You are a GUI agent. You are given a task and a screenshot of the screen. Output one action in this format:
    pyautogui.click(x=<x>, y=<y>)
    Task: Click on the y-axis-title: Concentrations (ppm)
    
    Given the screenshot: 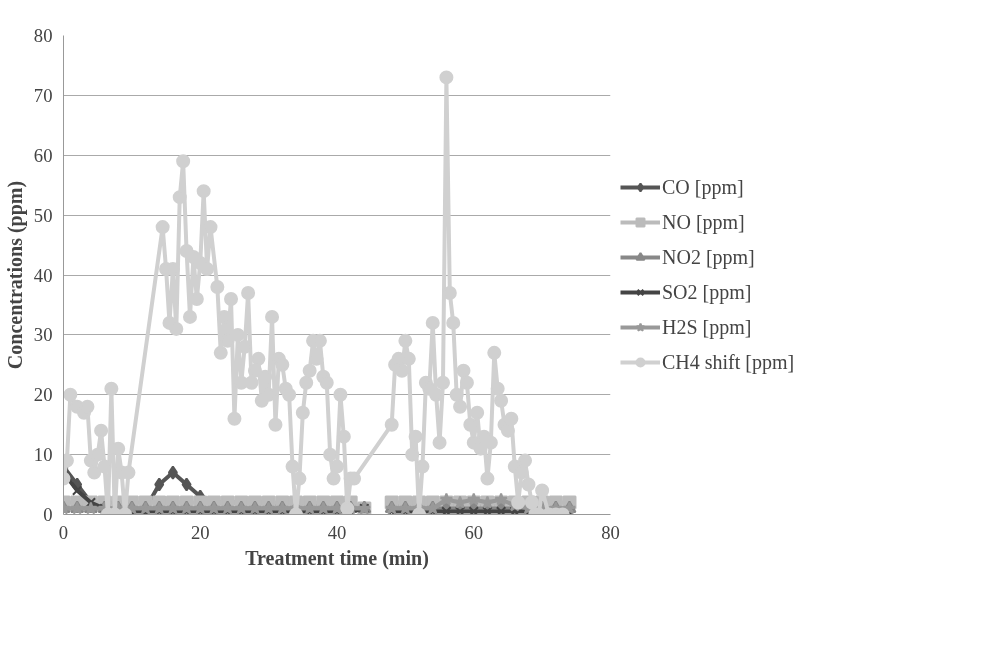 What is the action you would take?
    pyautogui.click(x=15, y=275)
    